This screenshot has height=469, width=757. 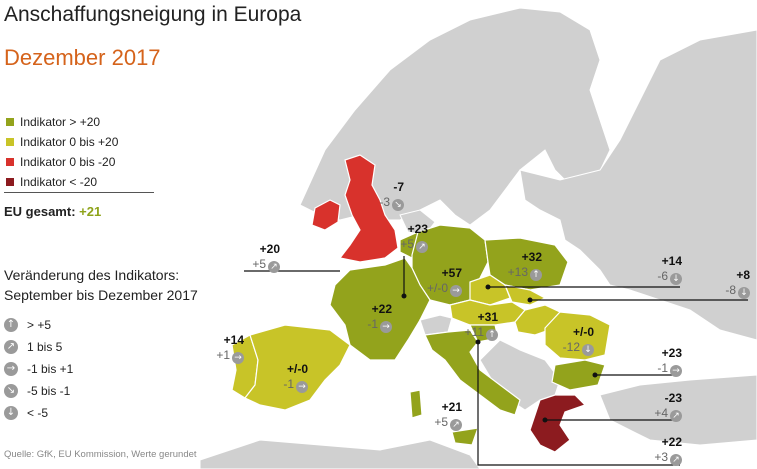 What do you see at coordinates (38, 413) in the screenshot?
I see `change-legend-label: < -5` at bounding box center [38, 413].